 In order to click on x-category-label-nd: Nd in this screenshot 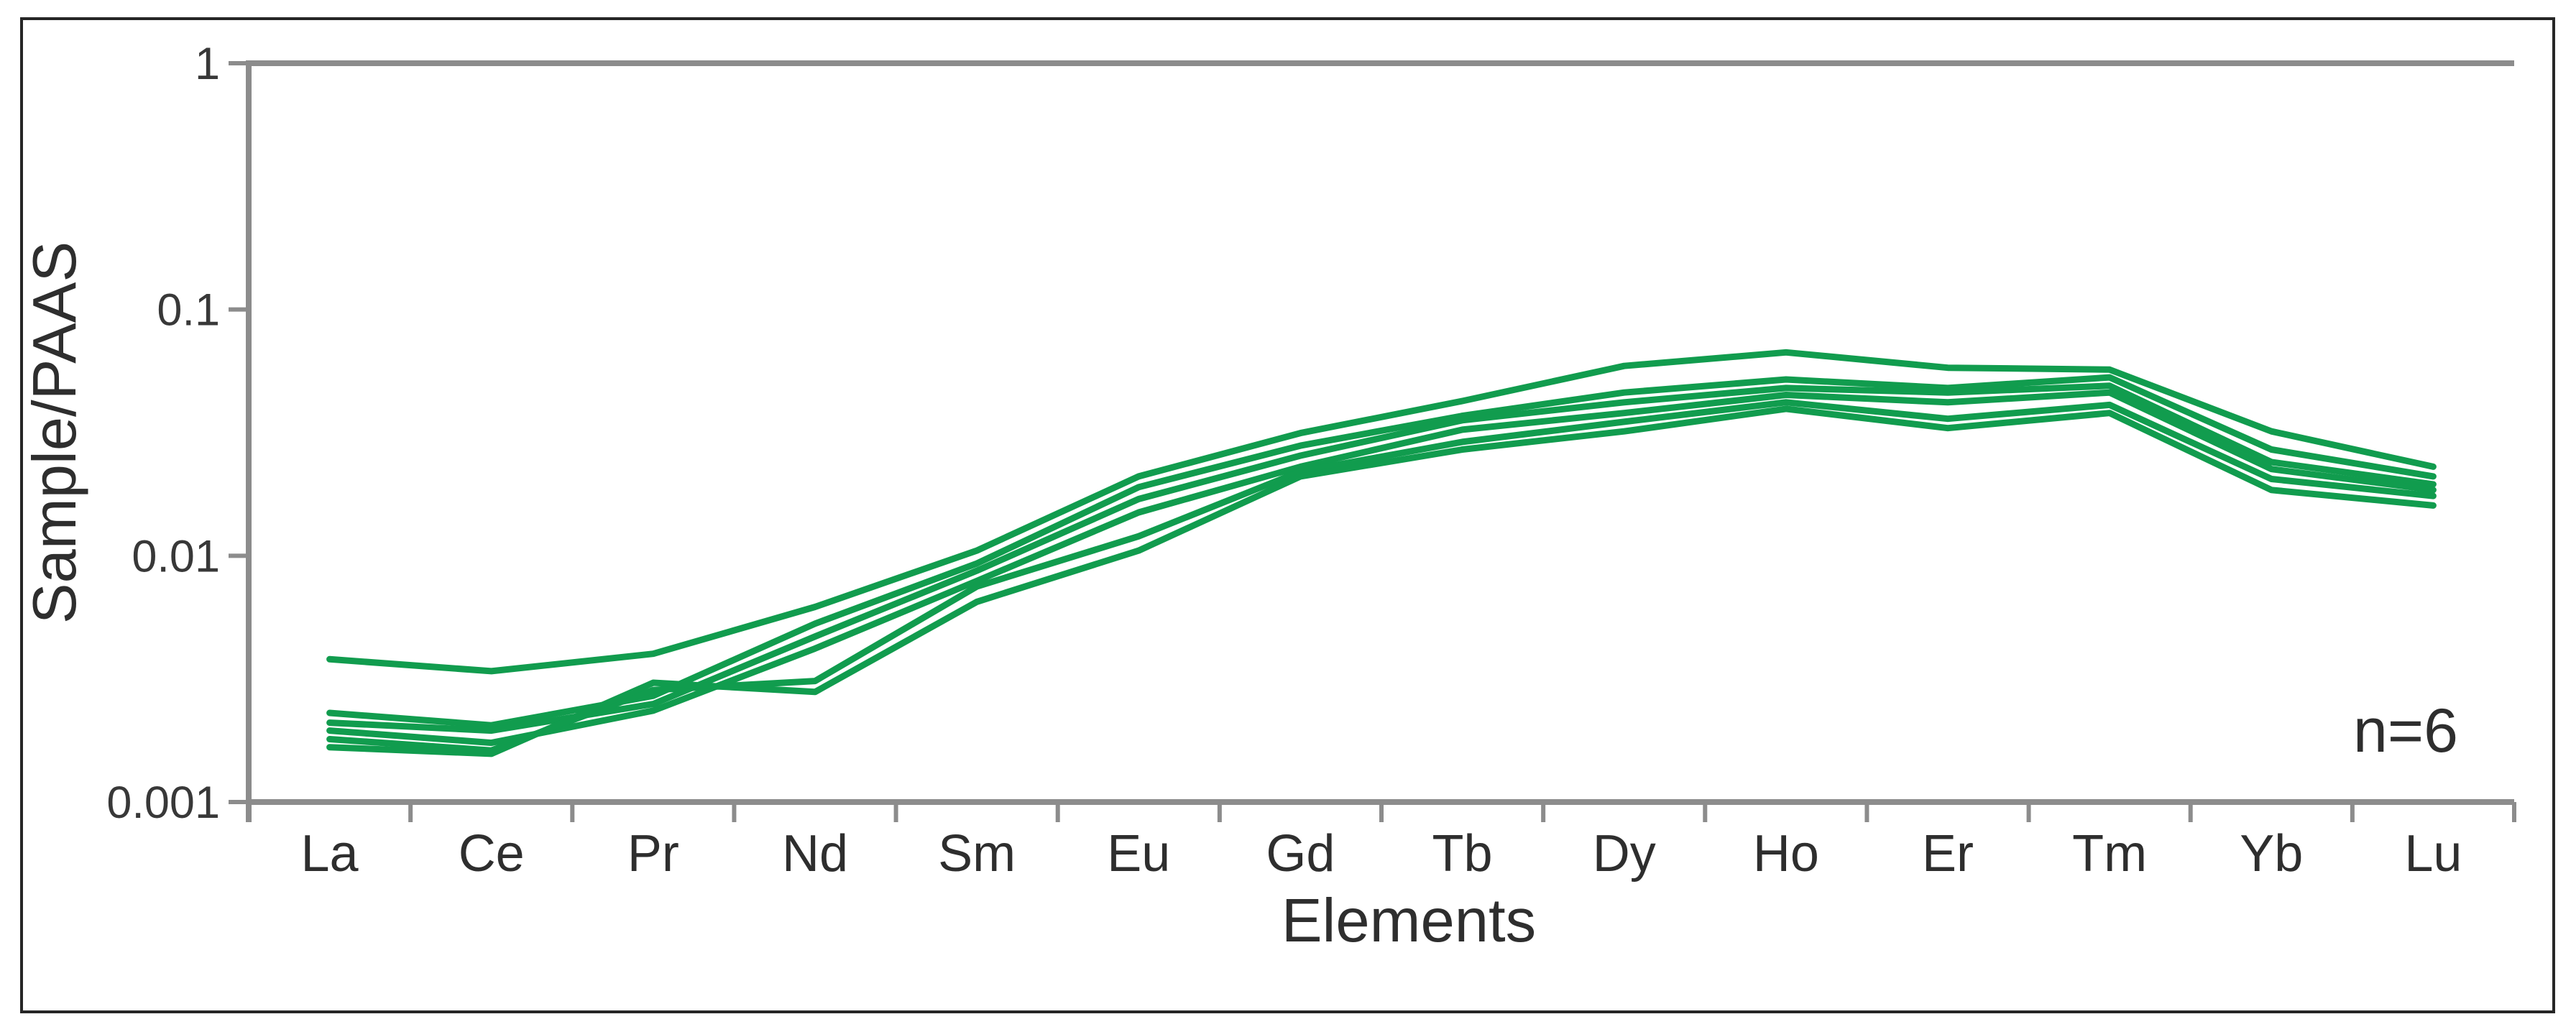, I will do `click(815, 854)`.